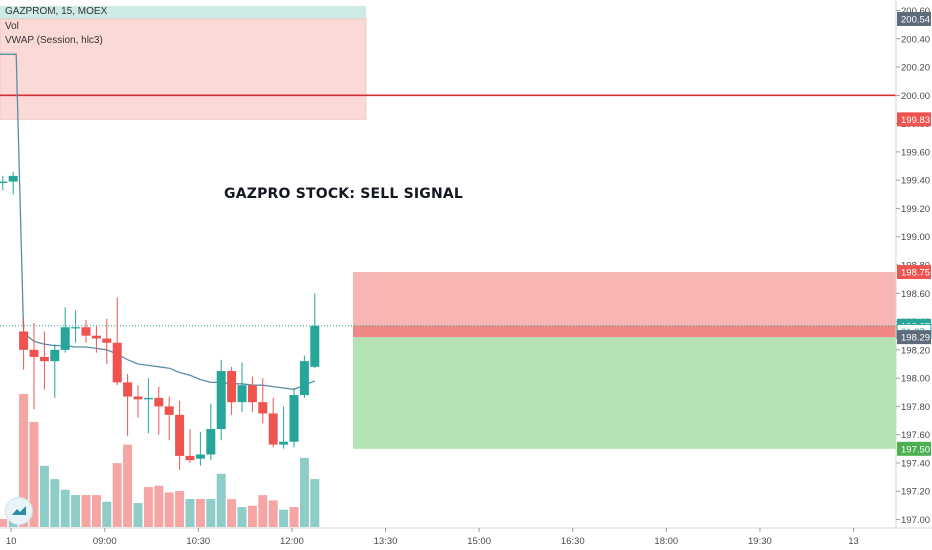 The height and width of the screenshot is (550, 932). What do you see at coordinates (54, 40) in the screenshot?
I see `legend-vwap: VWAP (Session, hlc3)` at bounding box center [54, 40].